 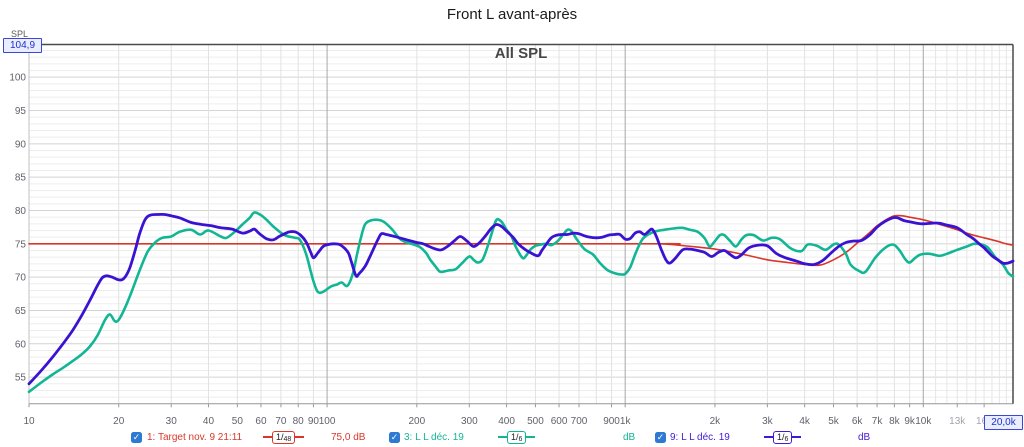 I want to click on x-tick-label: 4k, so click(x=805, y=421).